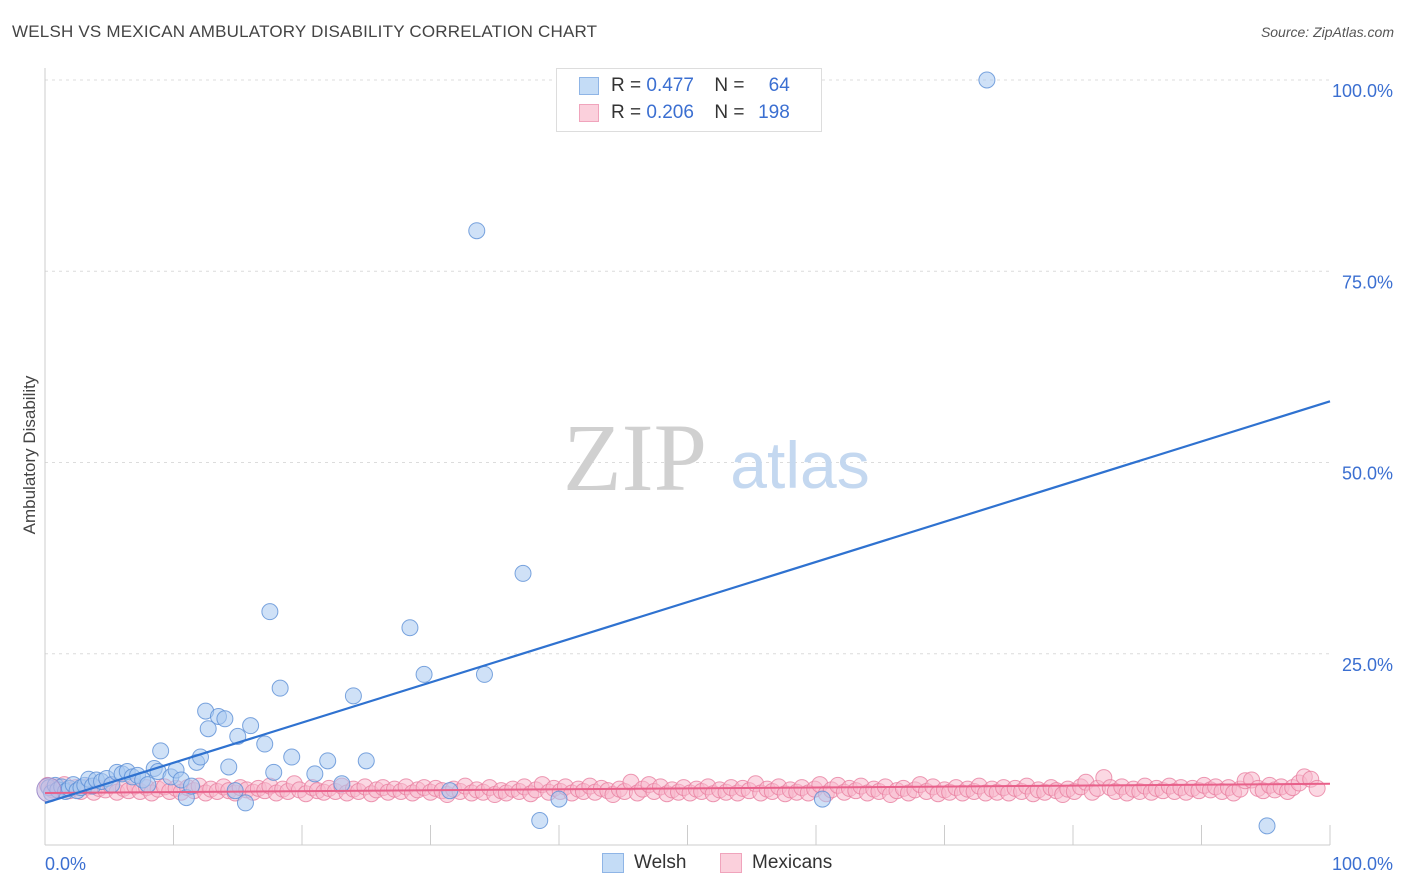  What do you see at coordinates (799, 465) in the screenshot?
I see `watermark-atlas: atlas` at bounding box center [799, 465].